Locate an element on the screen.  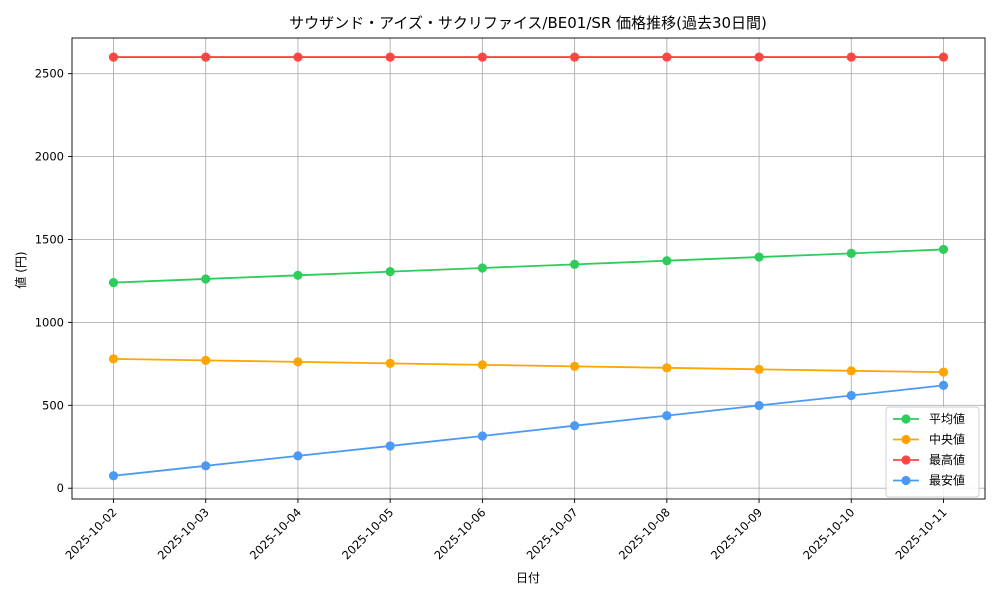
y-tick-label: 2000 is located at coordinates (49, 157).